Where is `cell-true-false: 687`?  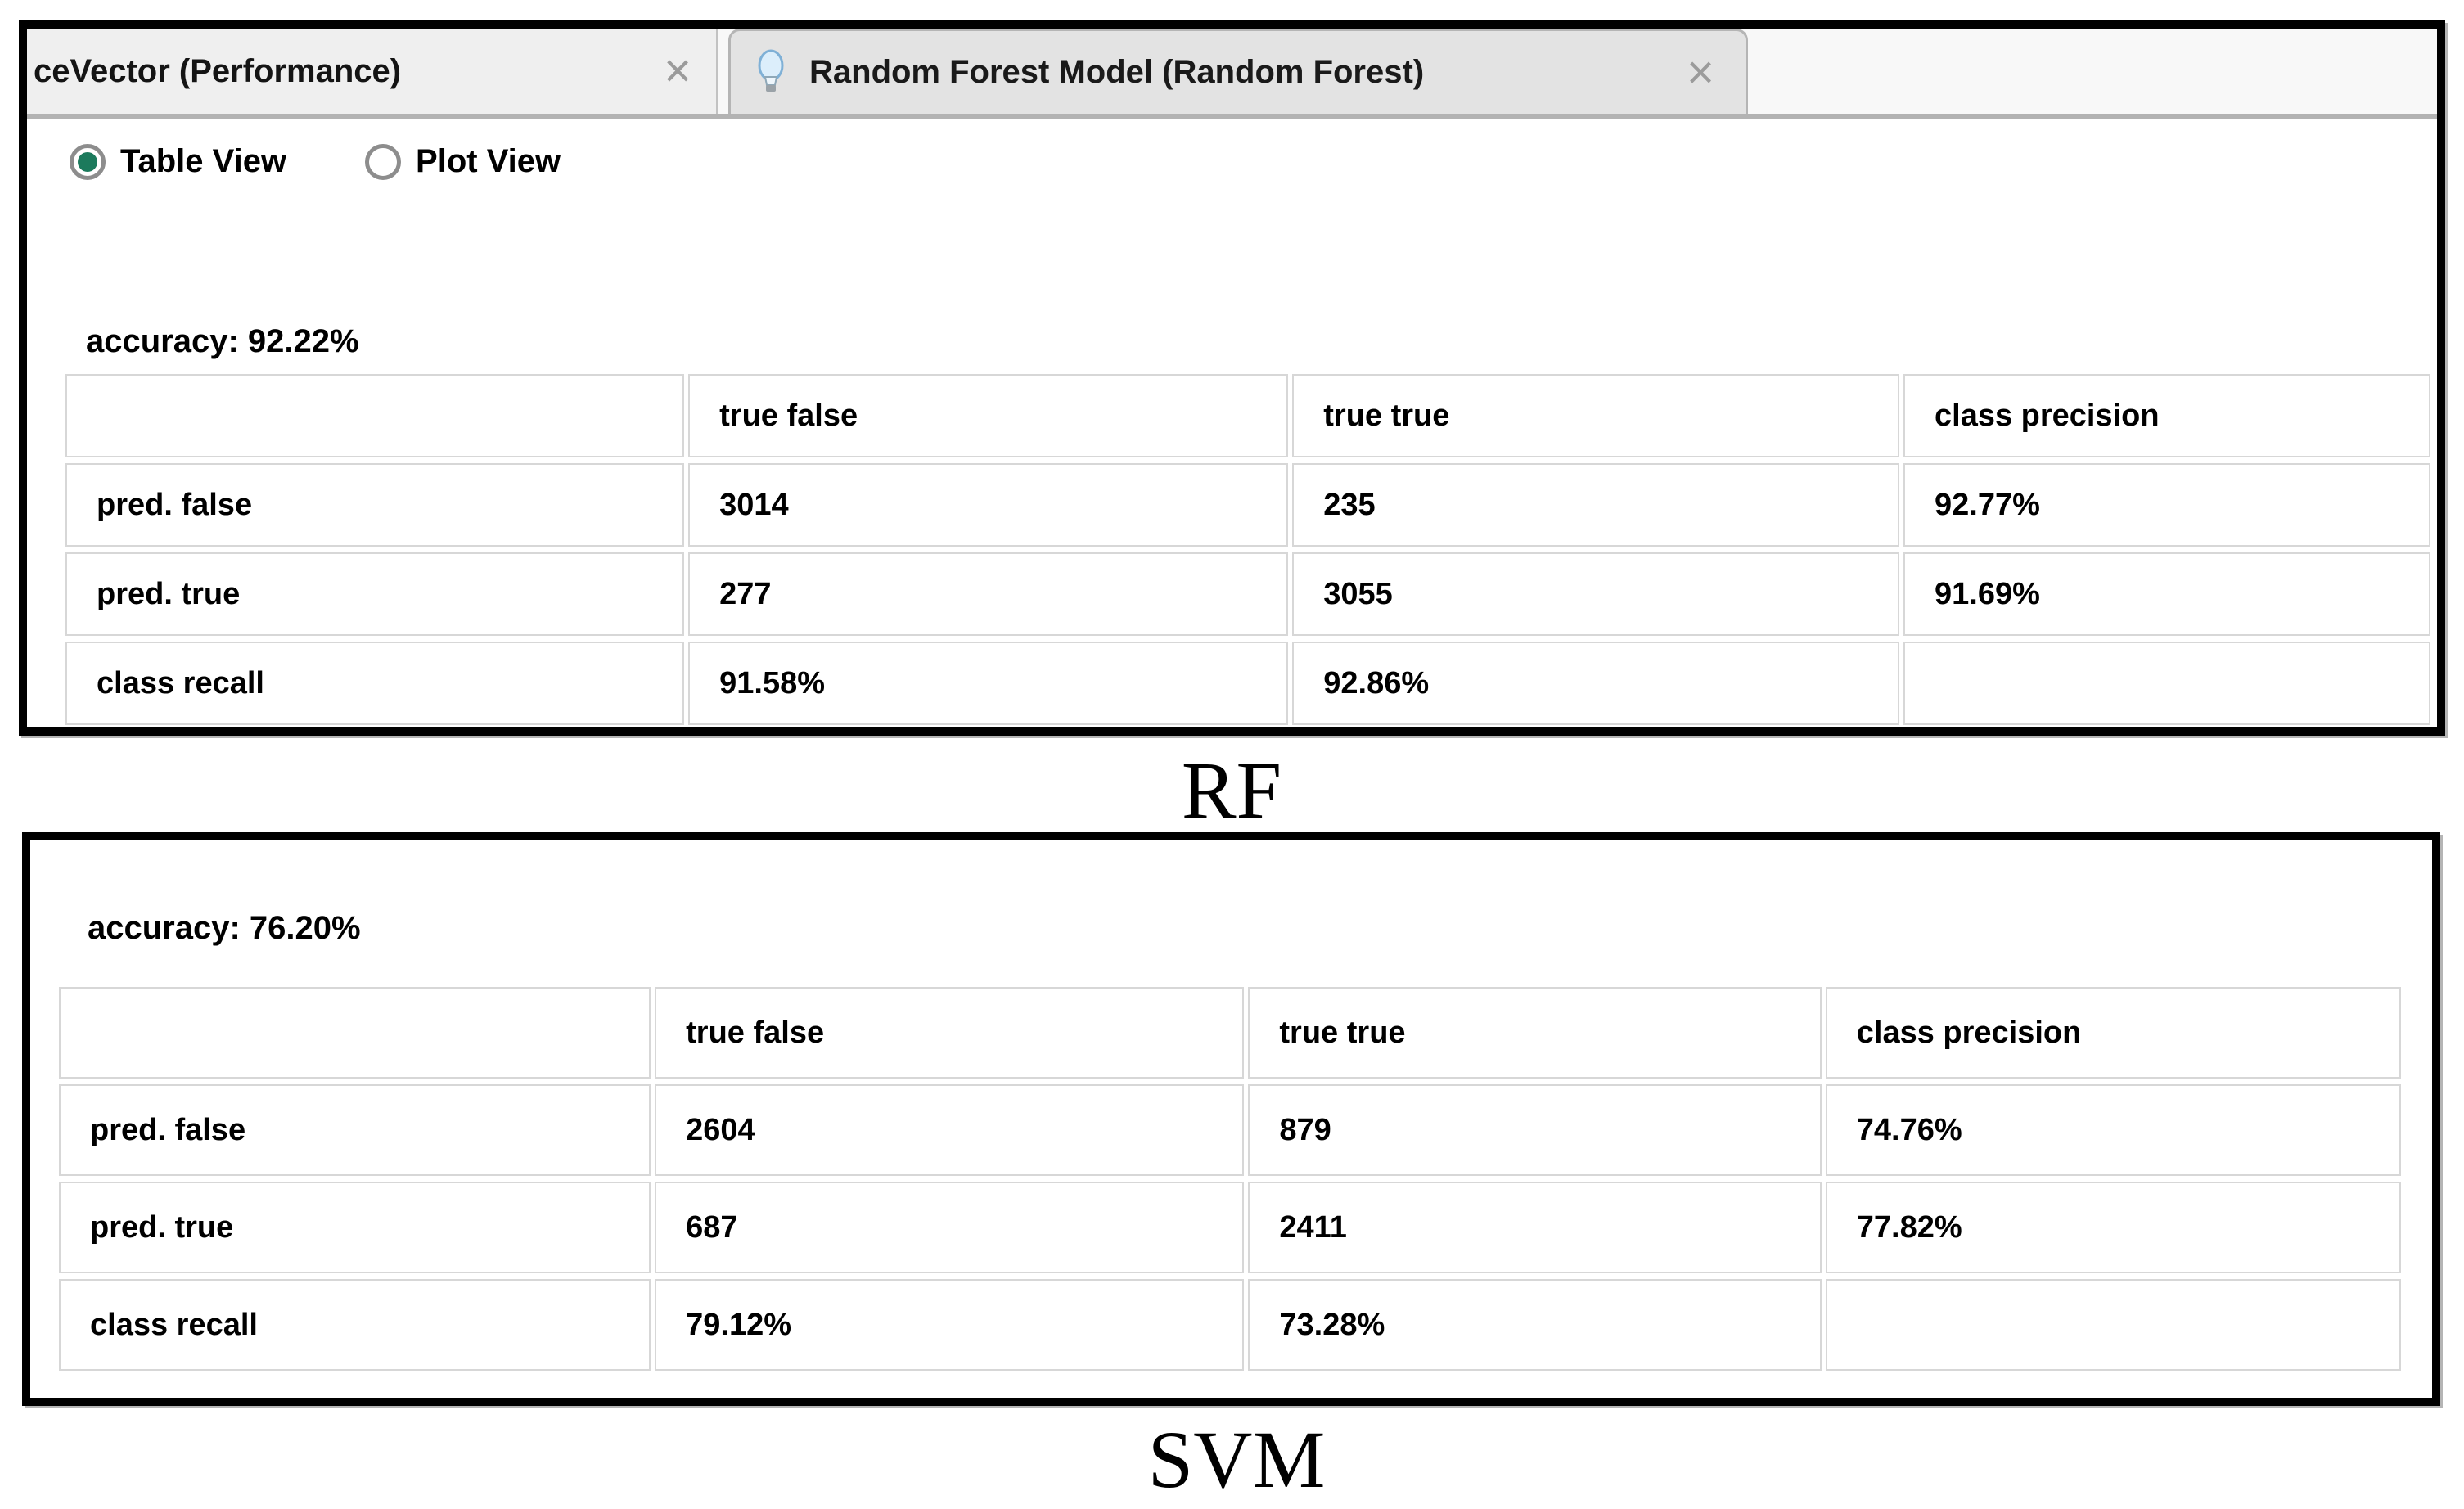
cell-true-false: 687 is located at coordinates (950, 1228).